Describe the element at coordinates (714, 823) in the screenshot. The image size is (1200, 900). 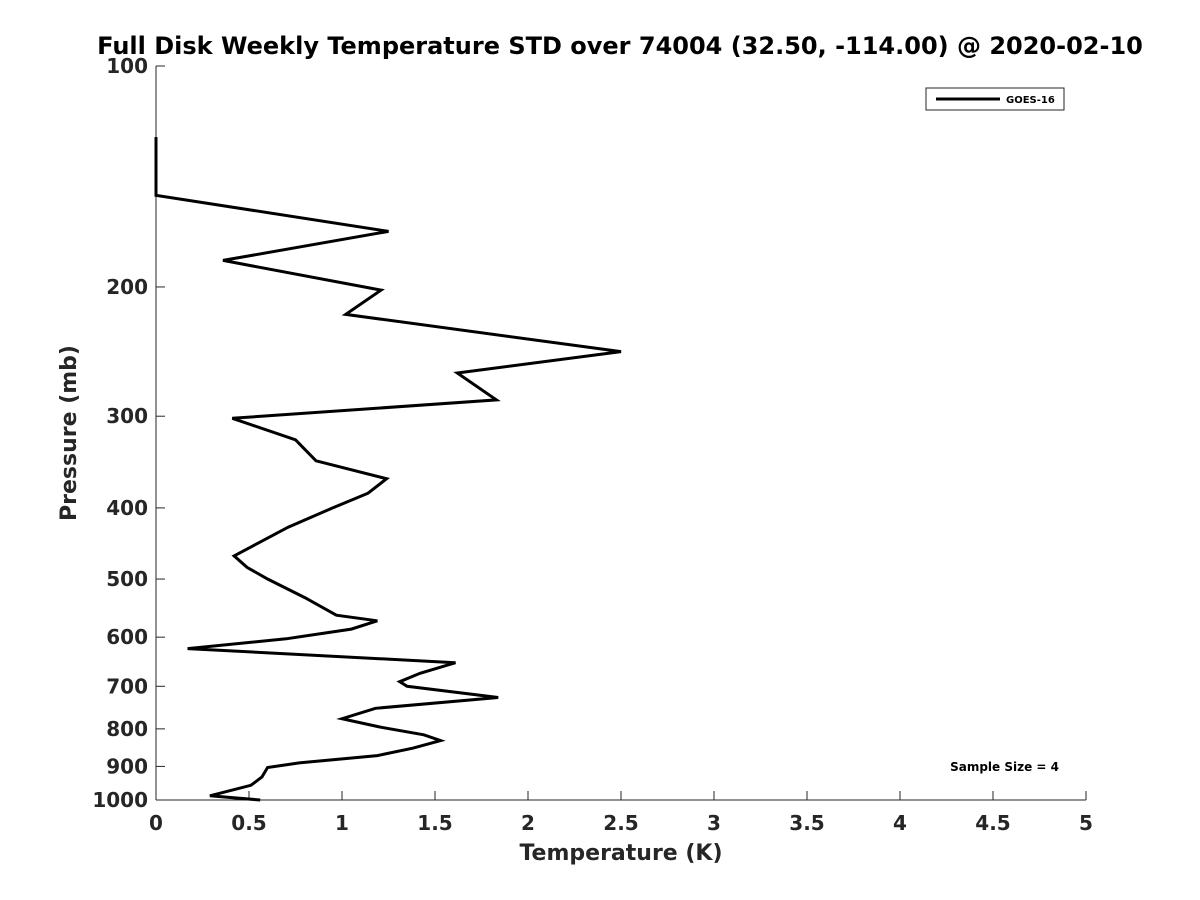
I see `x-tick-label: 3` at that location.